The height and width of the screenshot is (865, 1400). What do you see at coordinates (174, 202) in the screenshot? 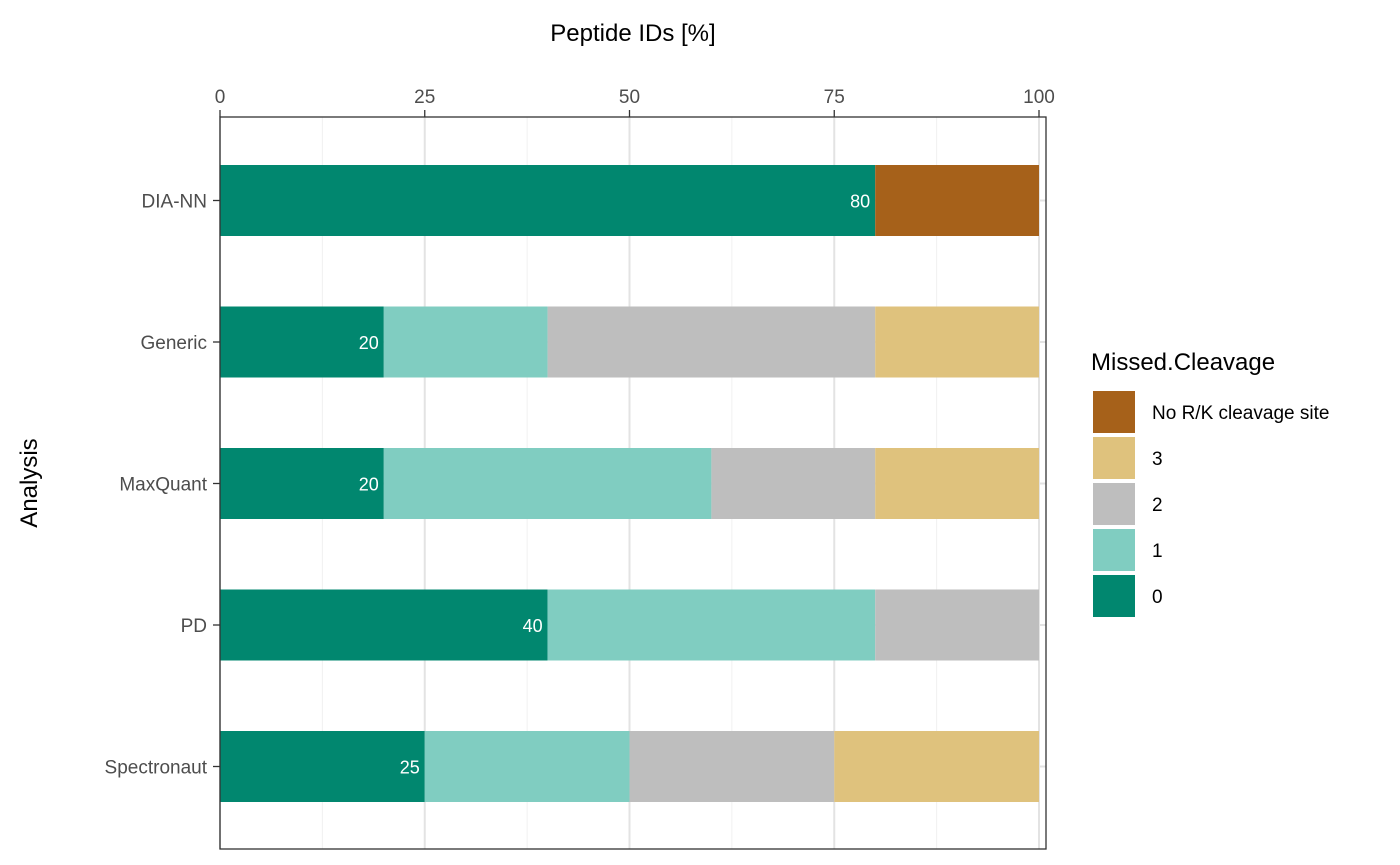
I see `y-tick-label: DIA-NN` at bounding box center [174, 202].